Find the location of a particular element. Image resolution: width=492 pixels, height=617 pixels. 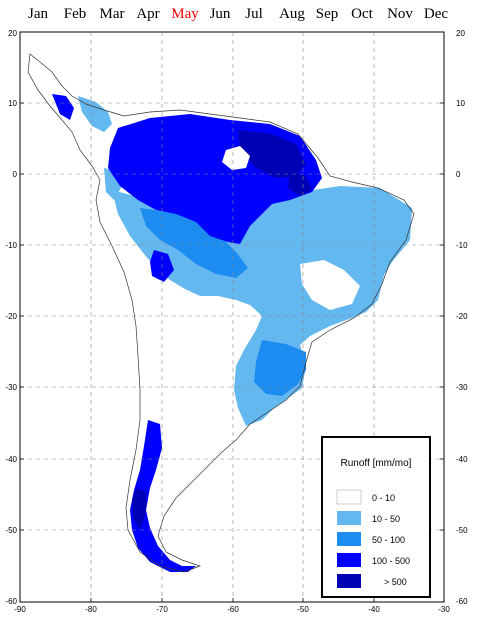

month-jun: Jun is located at coordinates (220, 14).